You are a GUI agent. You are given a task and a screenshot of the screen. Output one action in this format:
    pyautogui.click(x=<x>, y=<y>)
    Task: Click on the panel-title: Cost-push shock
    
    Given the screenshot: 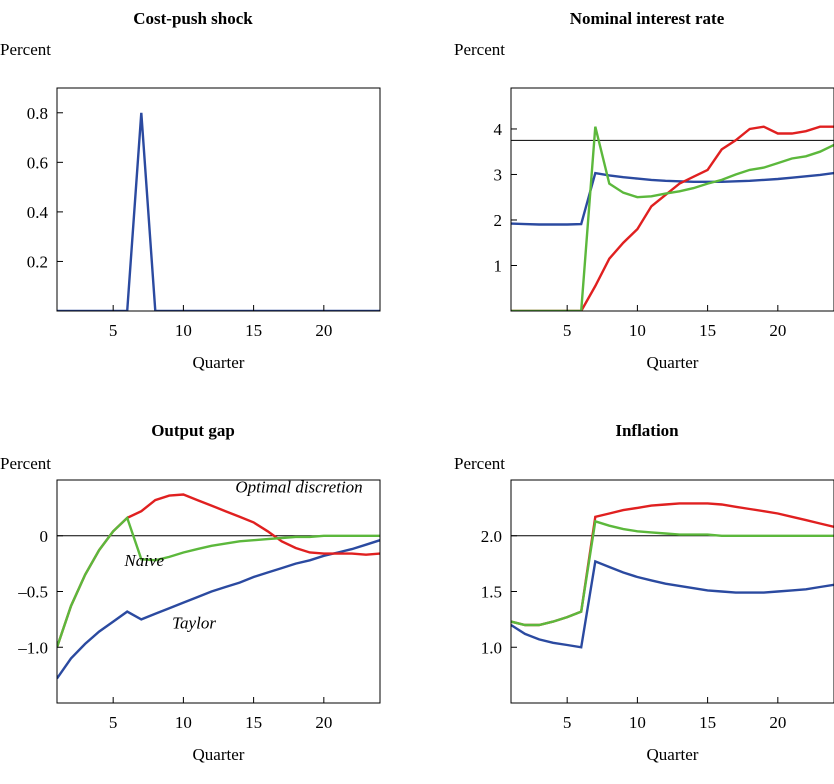 What is the action you would take?
    pyautogui.click(x=193, y=18)
    